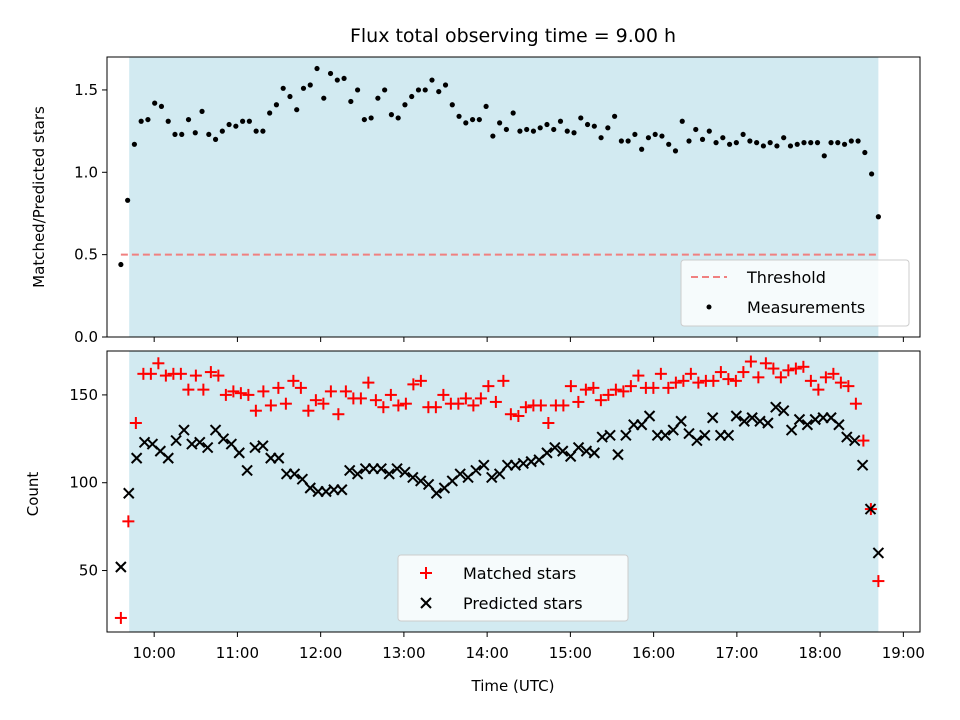  I want to click on x-tick-label: 12:00, so click(320, 653).